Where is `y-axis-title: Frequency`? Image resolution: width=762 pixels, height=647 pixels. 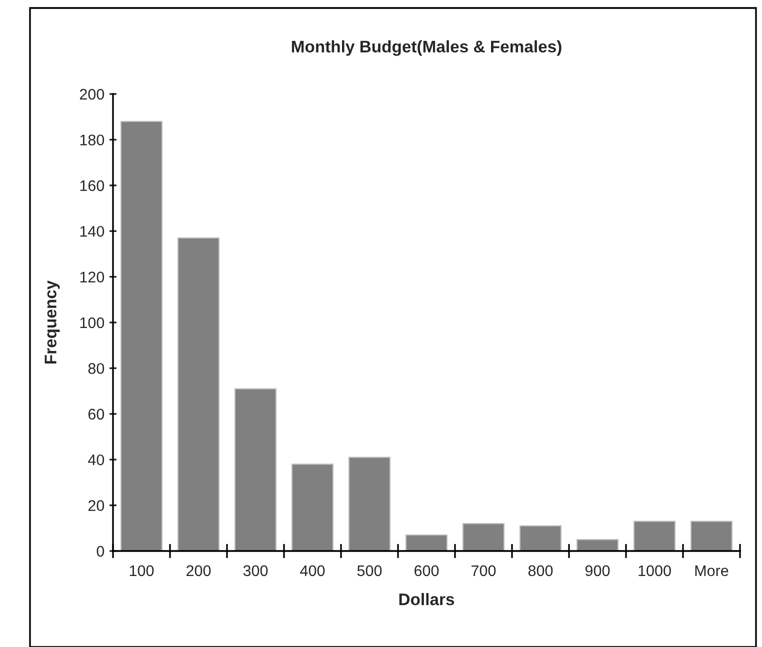 y-axis-title: Frequency is located at coordinates (52, 322).